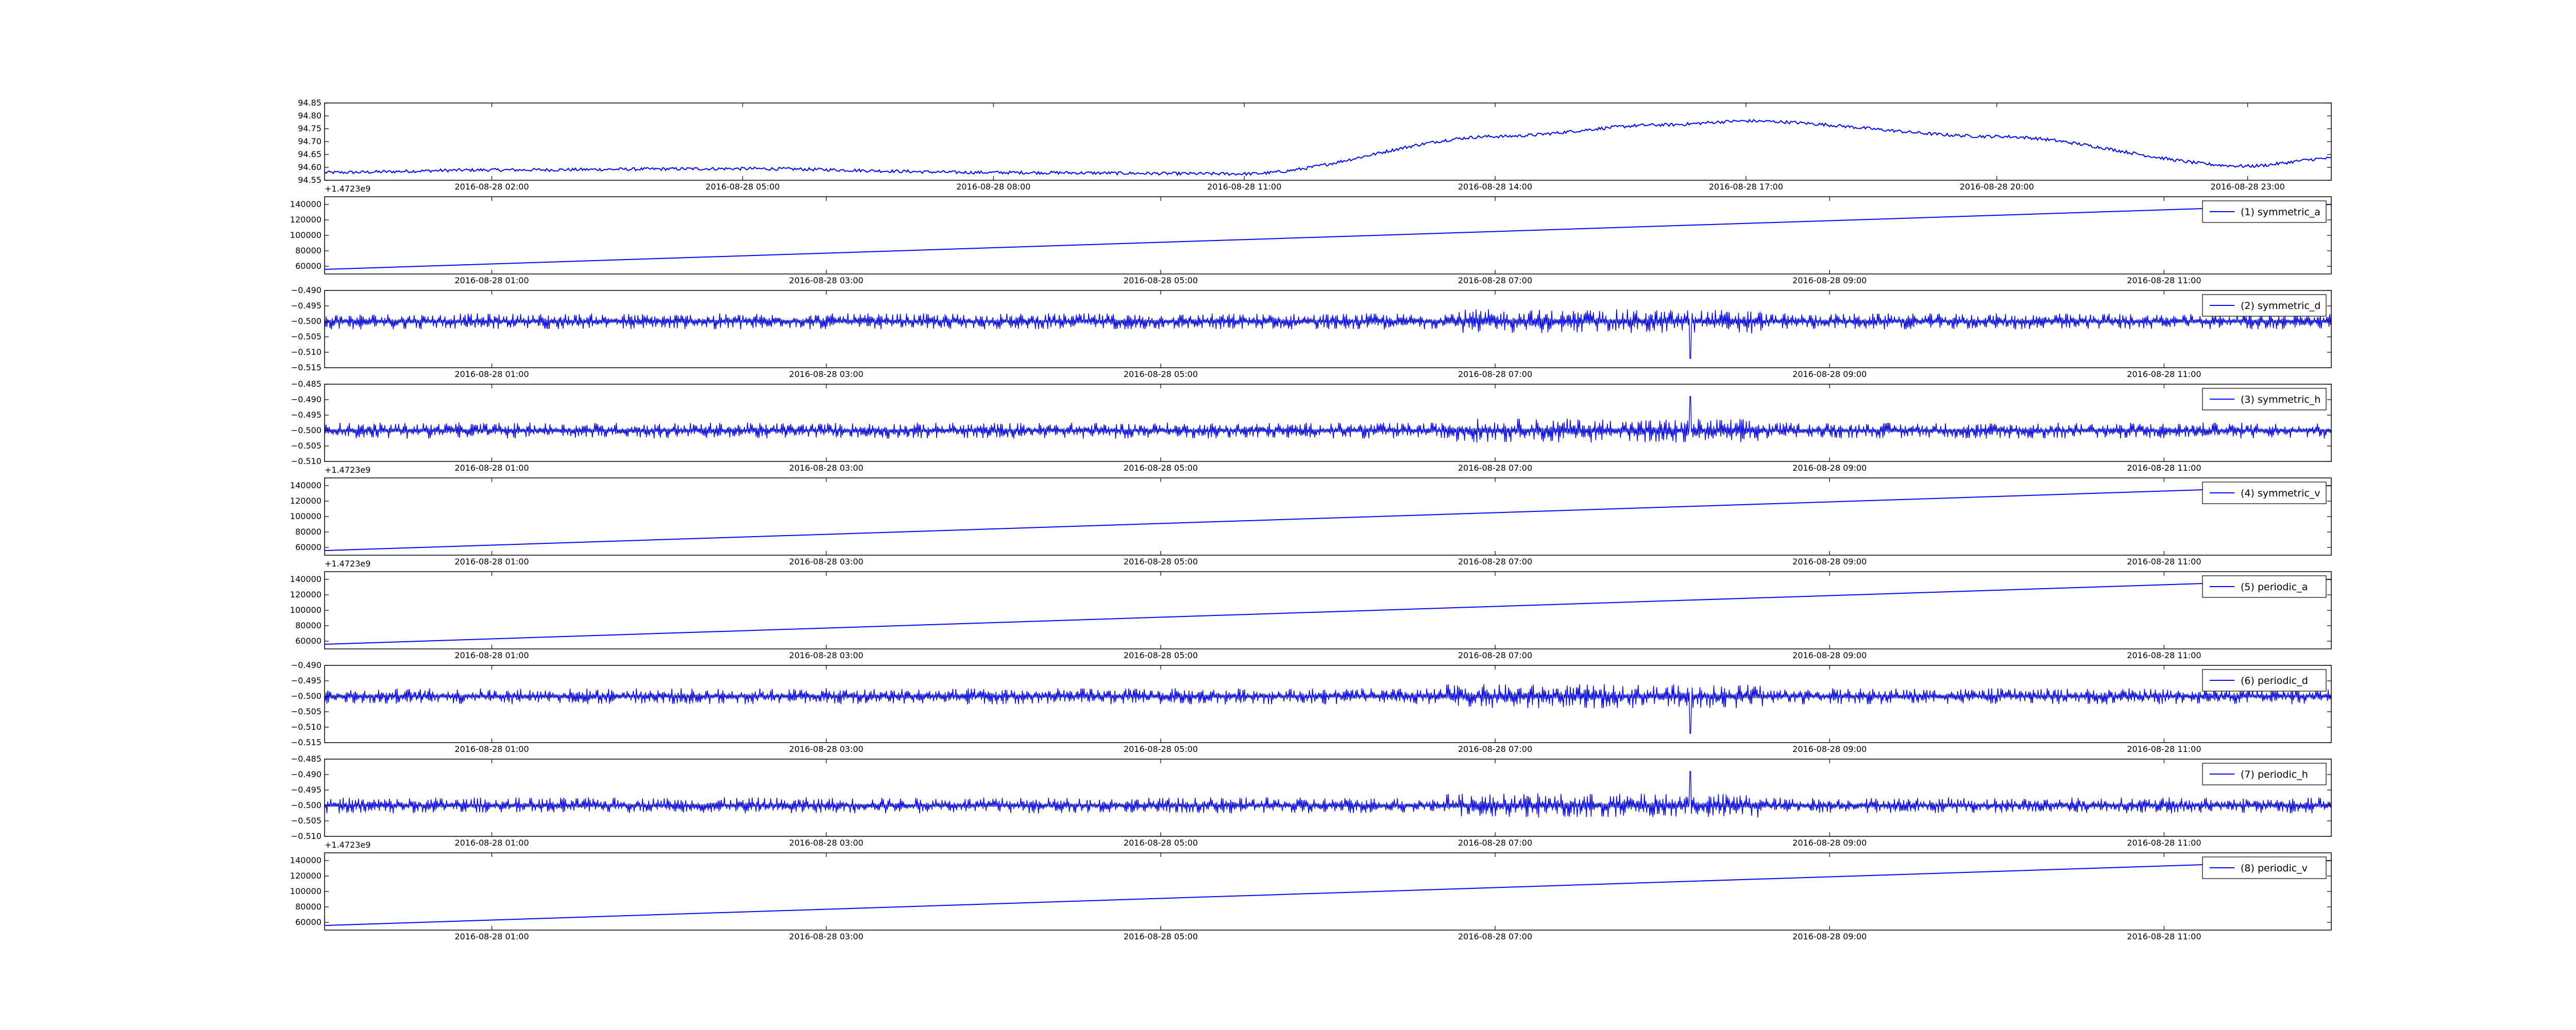  I want to click on x-tick-label-7-0: 2016-08-28 01:00, so click(491, 843).